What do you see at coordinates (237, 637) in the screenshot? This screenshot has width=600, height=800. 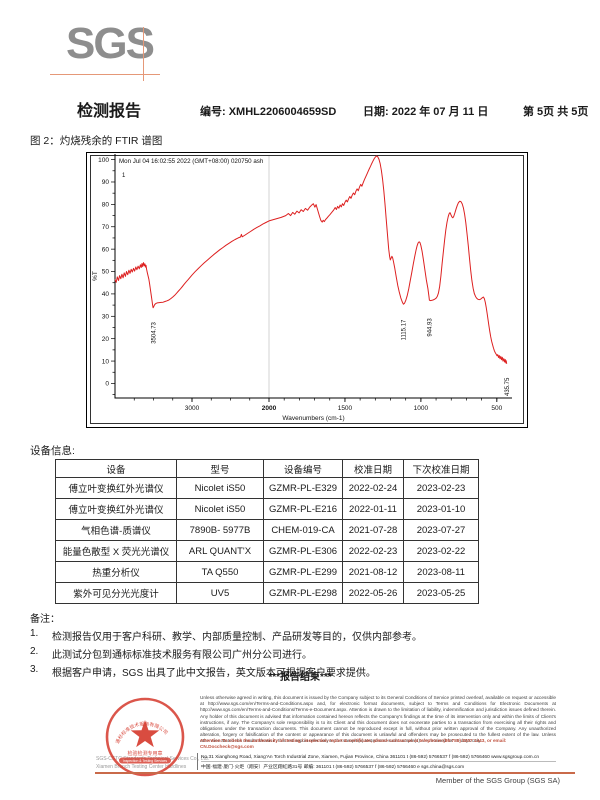 I see `note-text: 检测报告仅用于客户科研、教学、内部质量控制、产品研发等目的，仅供内部参考。` at bounding box center [237, 637].